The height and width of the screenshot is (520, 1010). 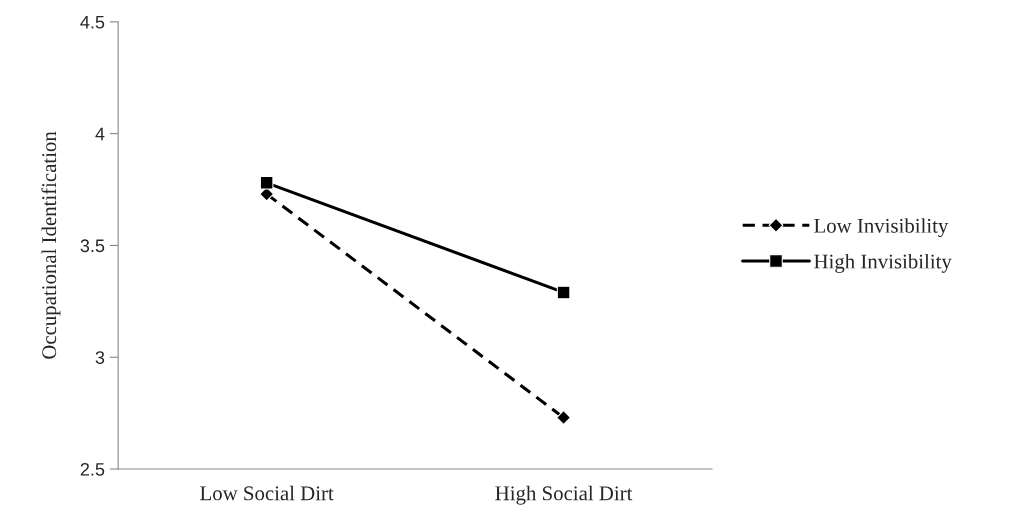 I want to click on legend-label: High Invisibility, so click(x=883, y=263).